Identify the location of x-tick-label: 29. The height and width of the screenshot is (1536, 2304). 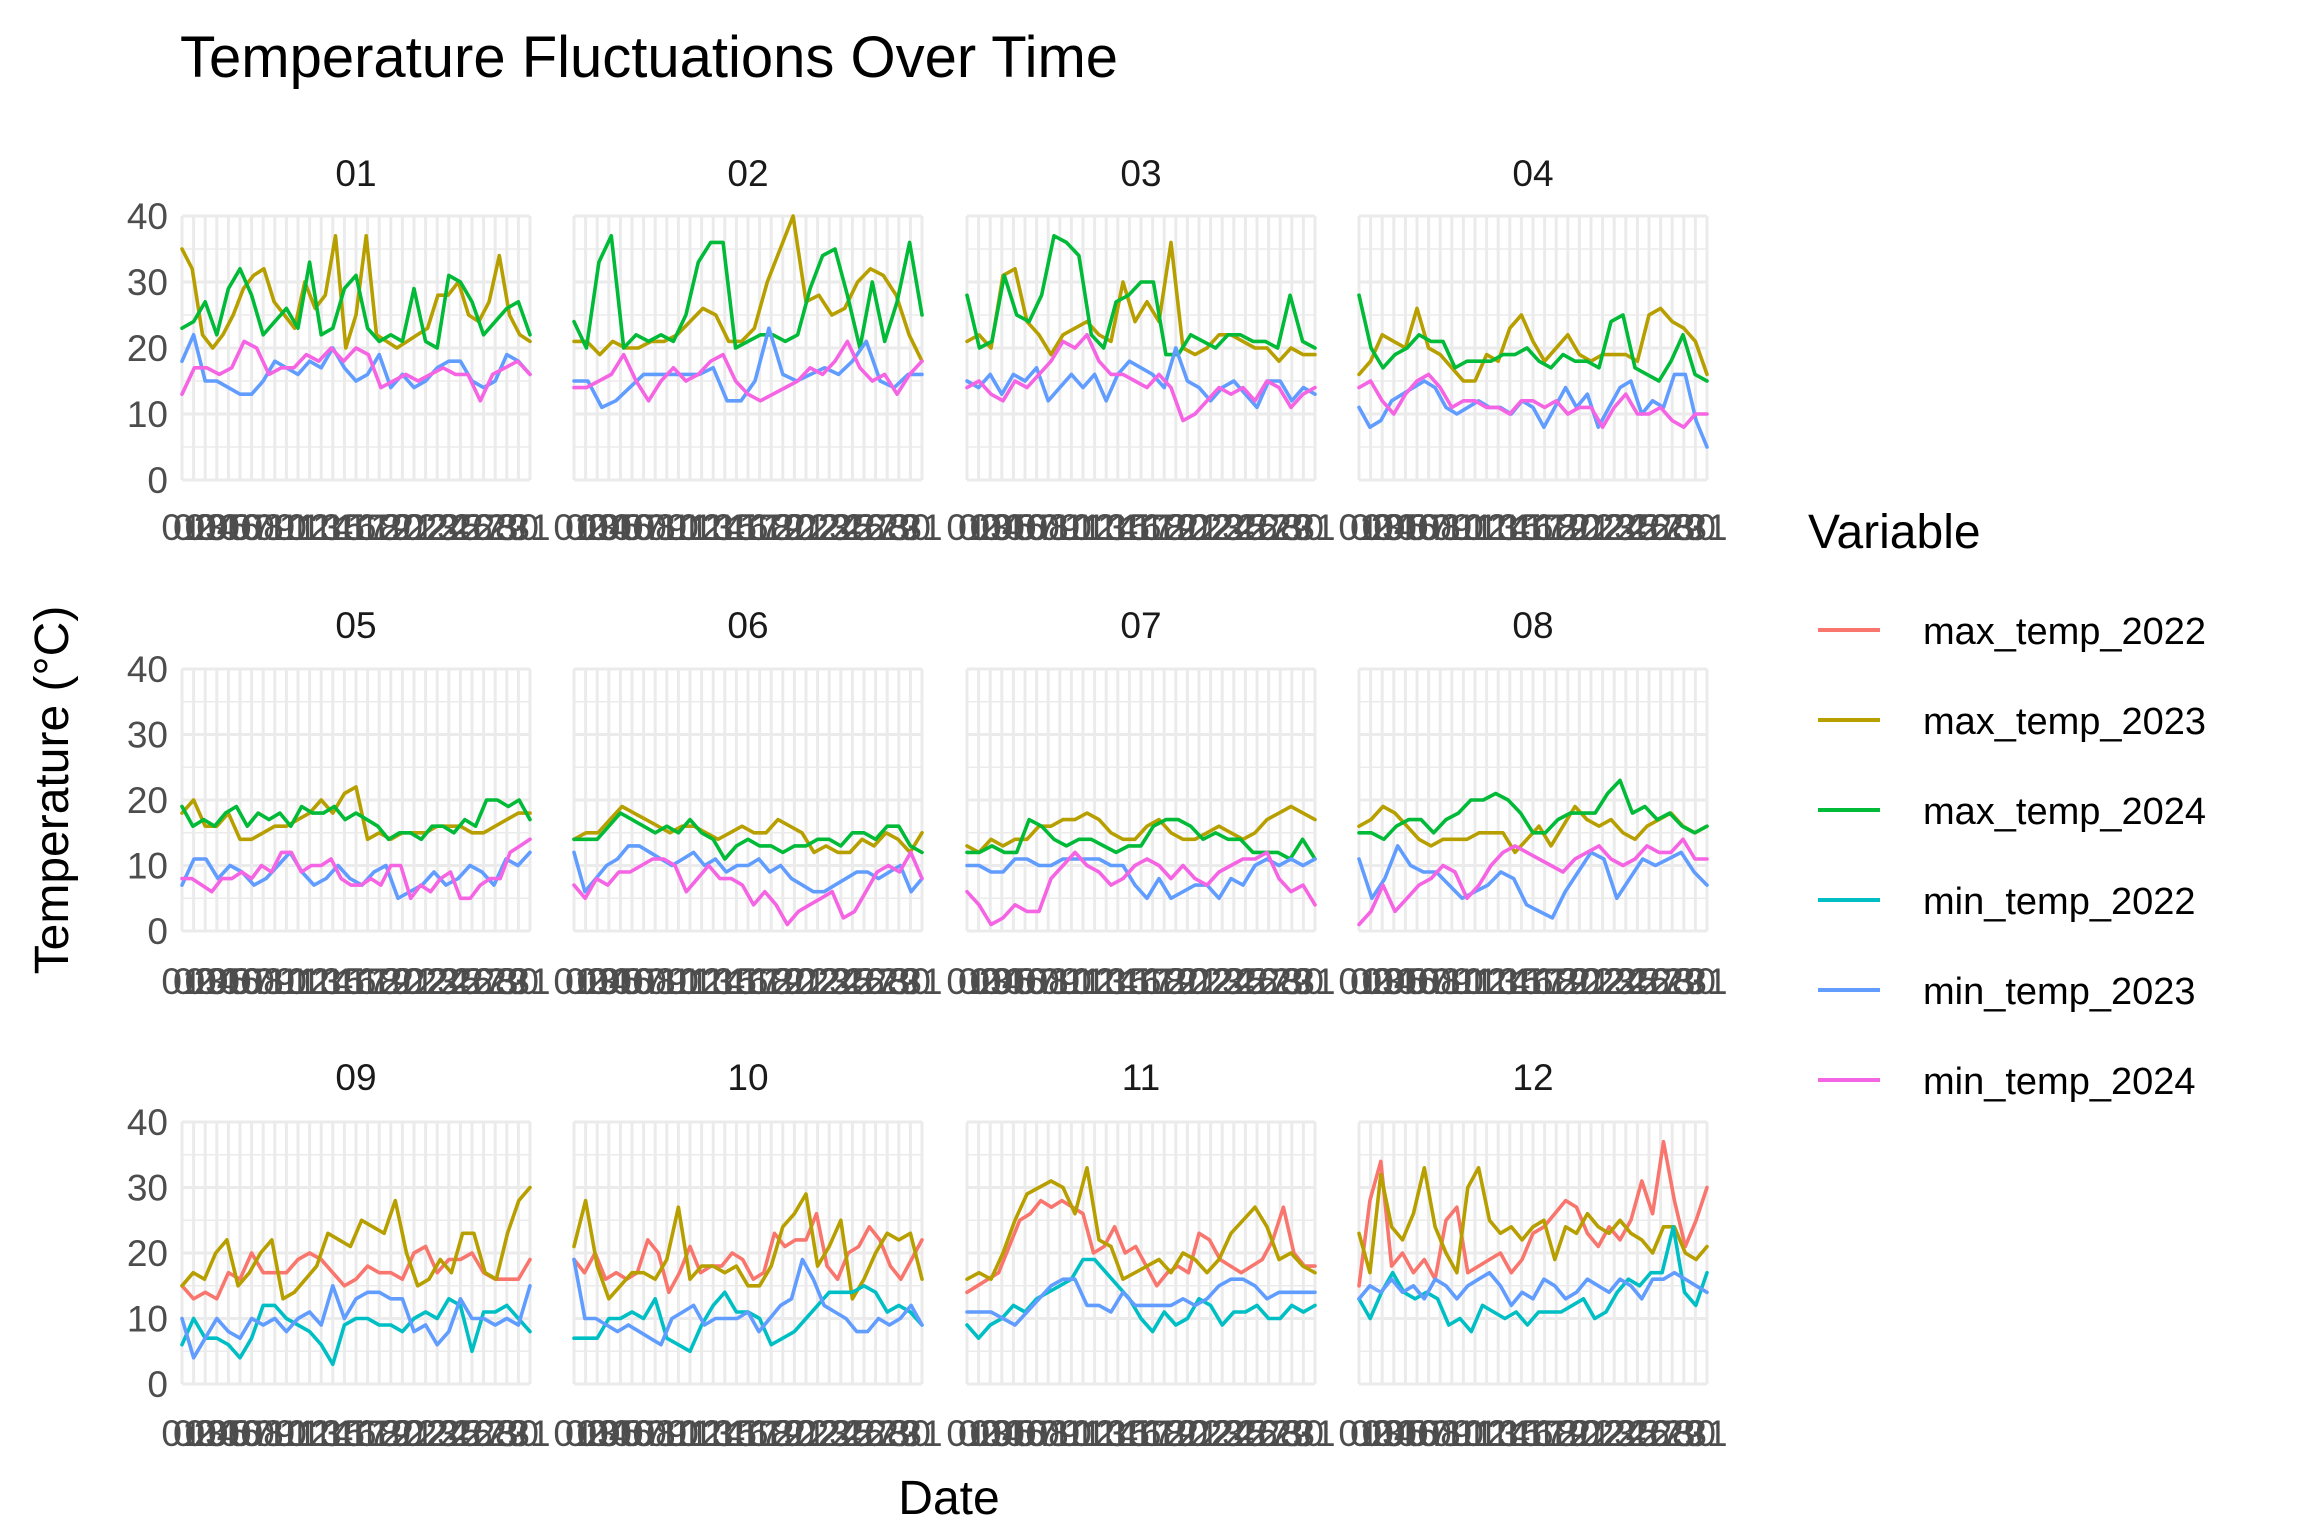
(898, 527).